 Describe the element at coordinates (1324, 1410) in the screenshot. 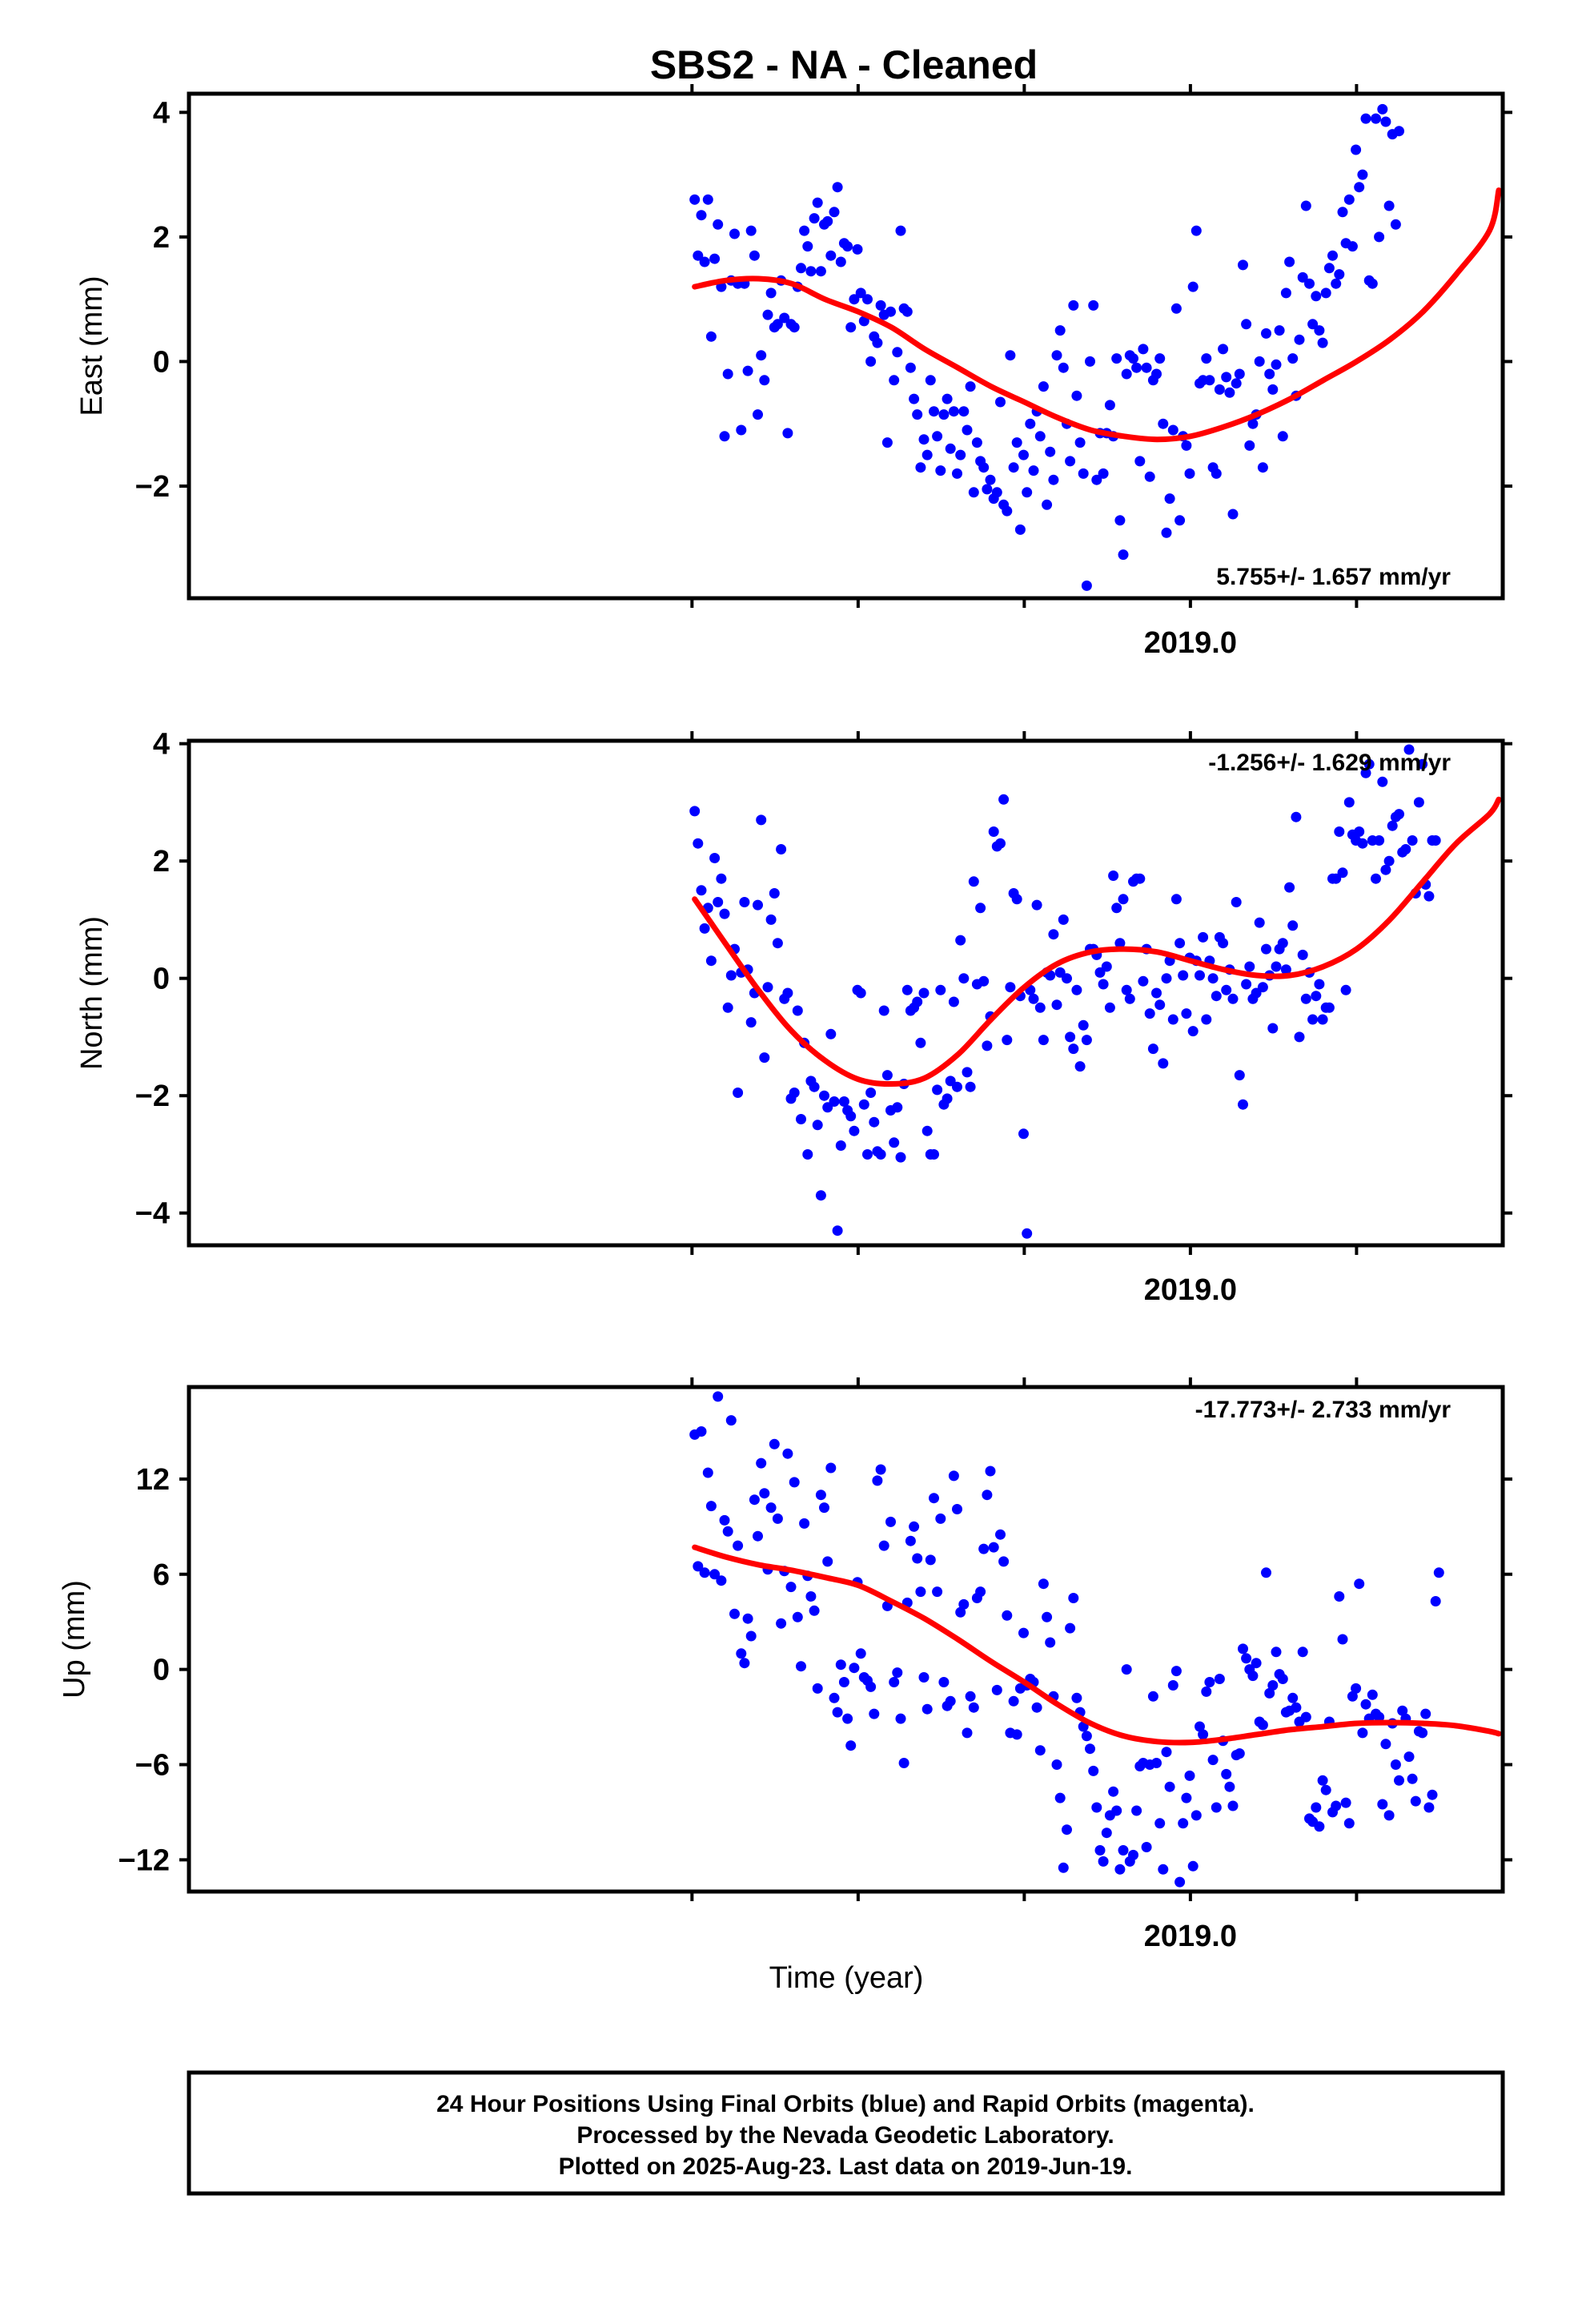

I see `up-rate-label: -17.773+/- 2.733 mm/yr` at that location.